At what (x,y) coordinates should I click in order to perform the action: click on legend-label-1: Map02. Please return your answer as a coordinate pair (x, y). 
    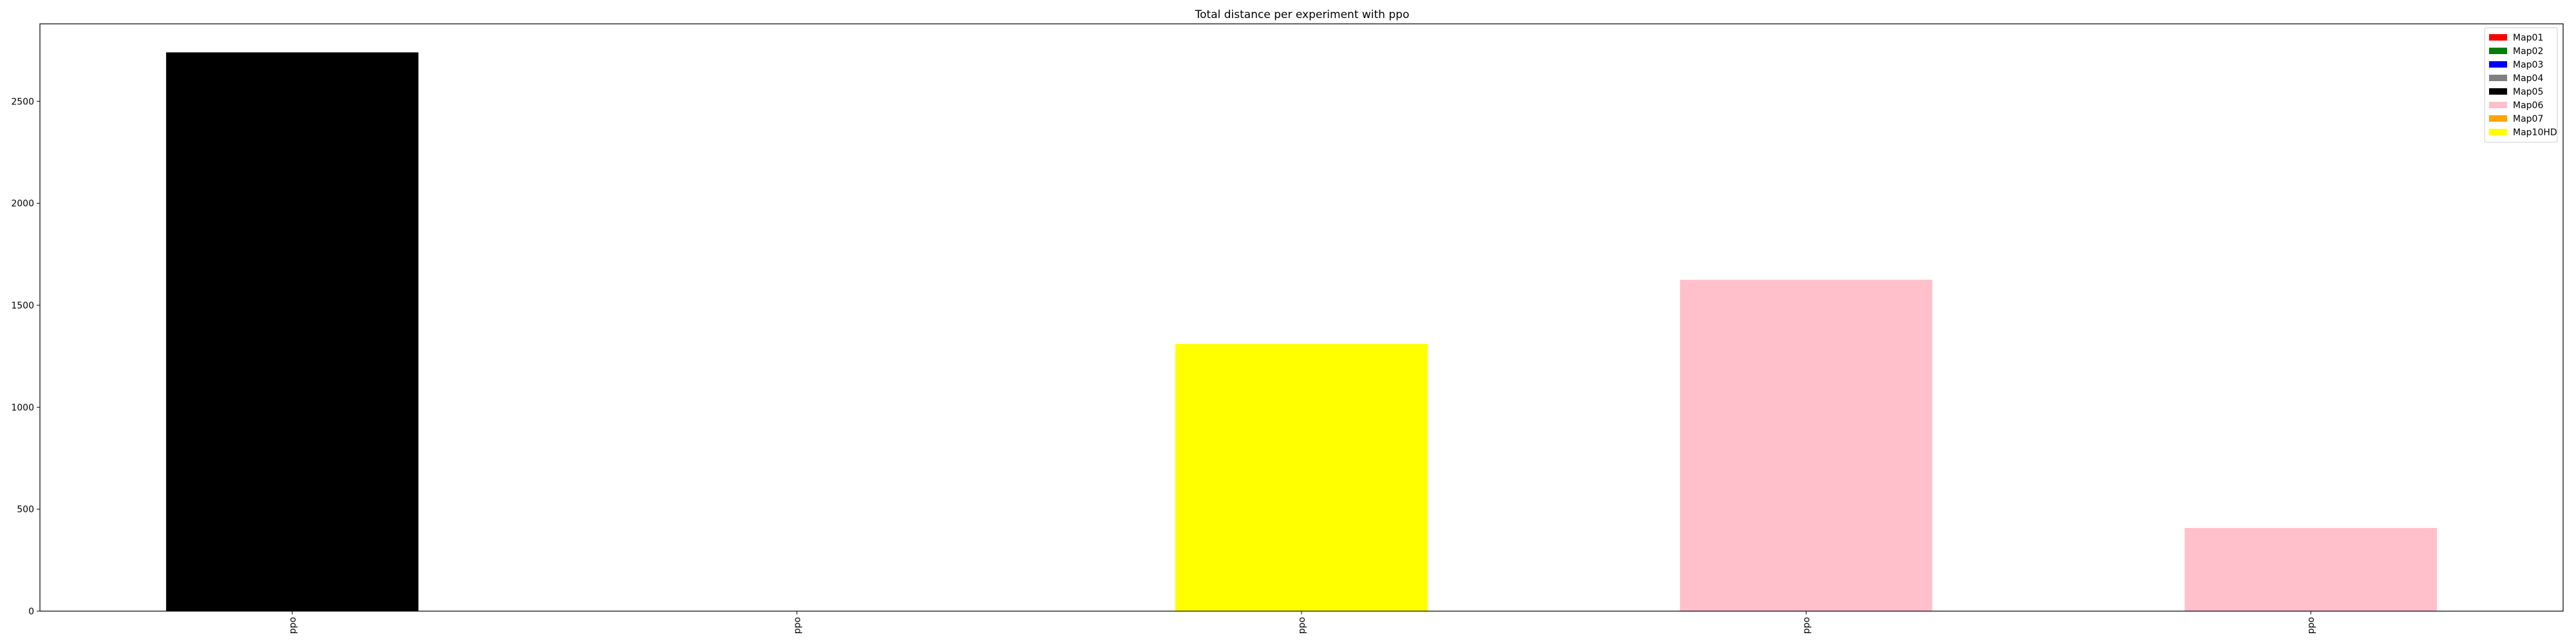
    Looking at the image, I should click on (2528, 52).